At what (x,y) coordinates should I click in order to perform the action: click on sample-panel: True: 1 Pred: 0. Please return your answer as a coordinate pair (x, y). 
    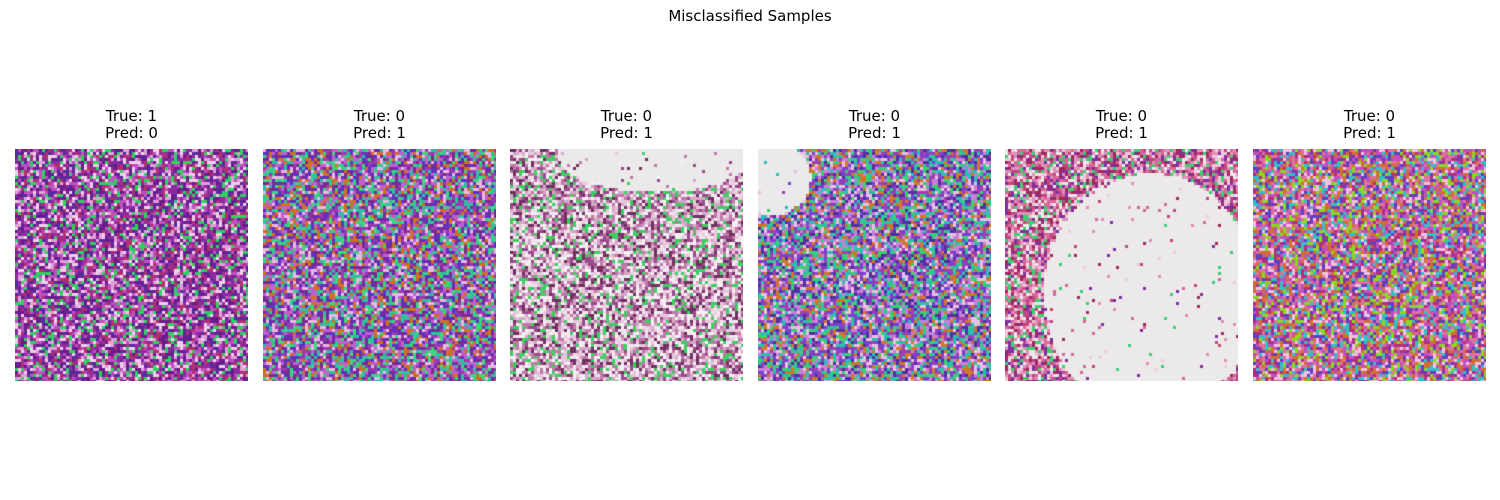
    Looking at the image, I should click on (131, 244).